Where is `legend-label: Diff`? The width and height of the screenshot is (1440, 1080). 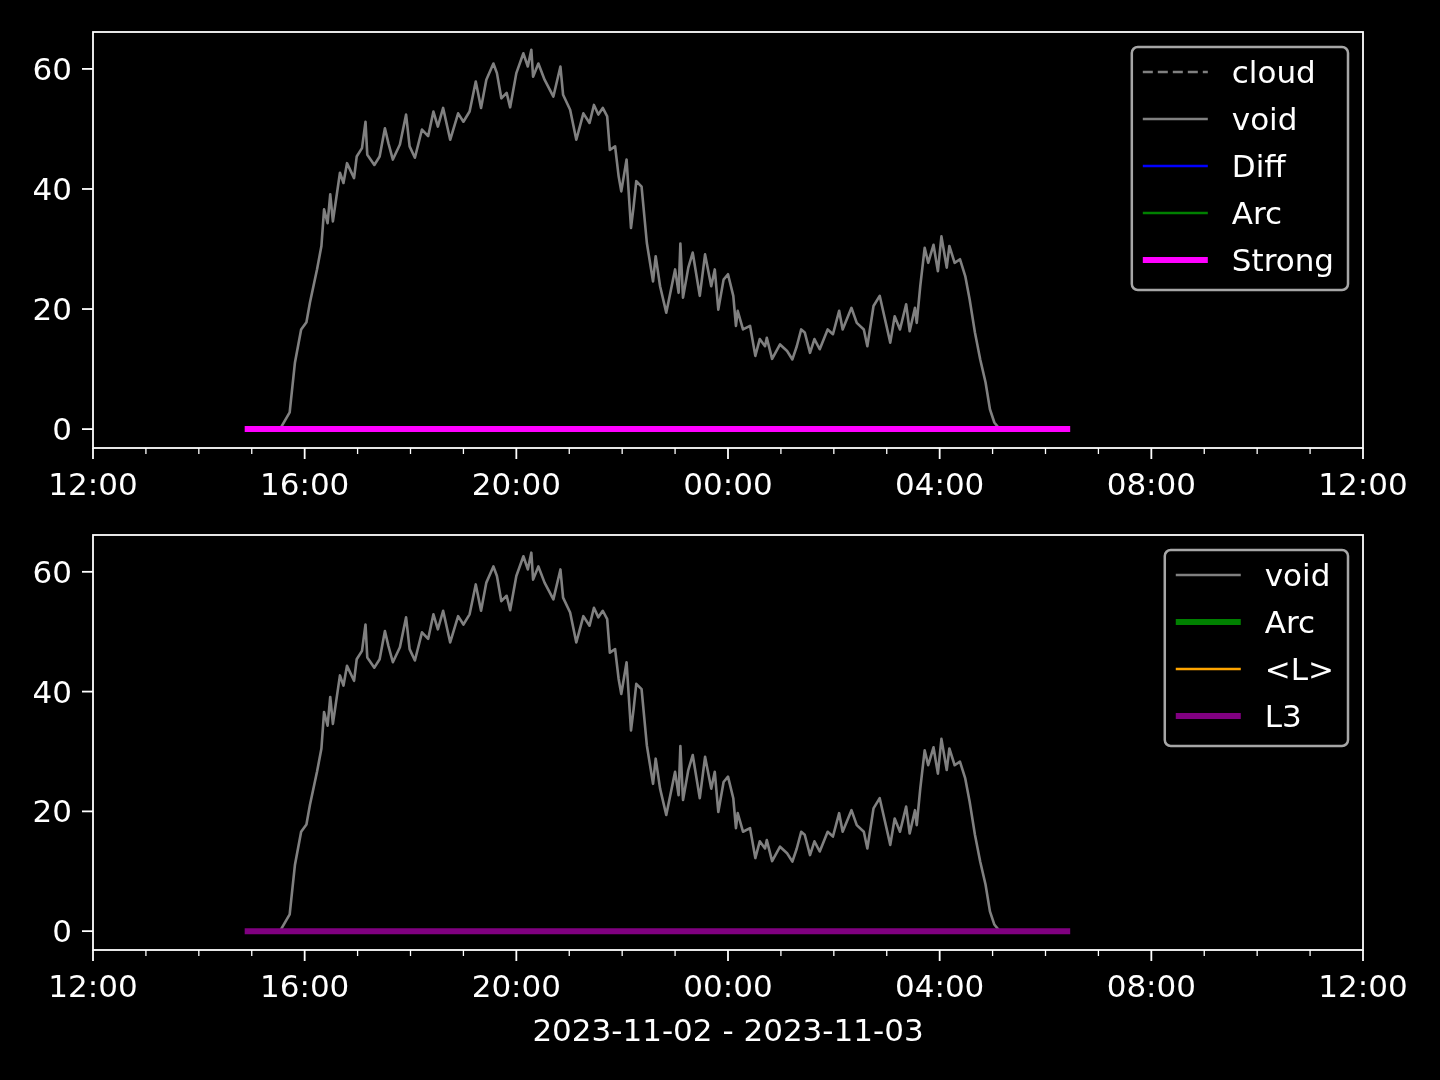 legend-label: Diff is located at coordinates (1259, 166).